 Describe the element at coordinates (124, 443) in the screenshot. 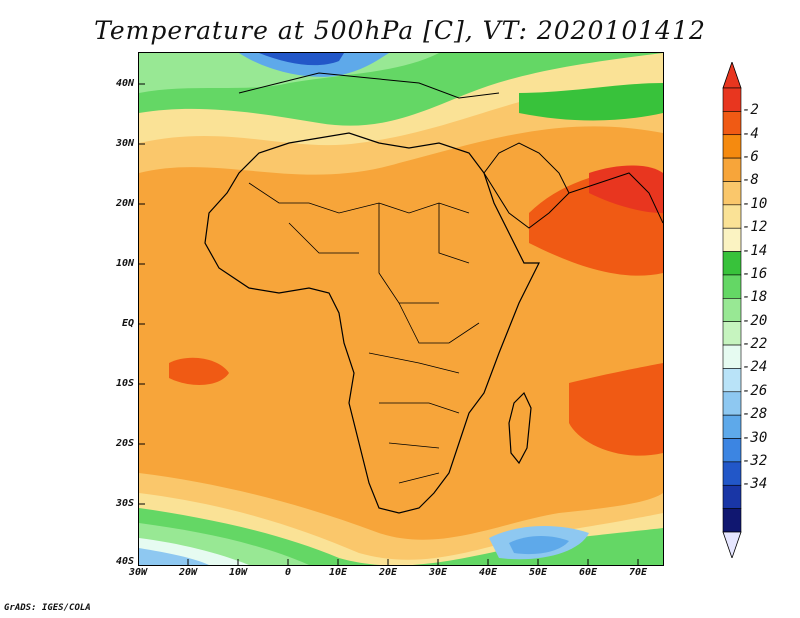

I see `lat-label-20s: 20S` at that location.